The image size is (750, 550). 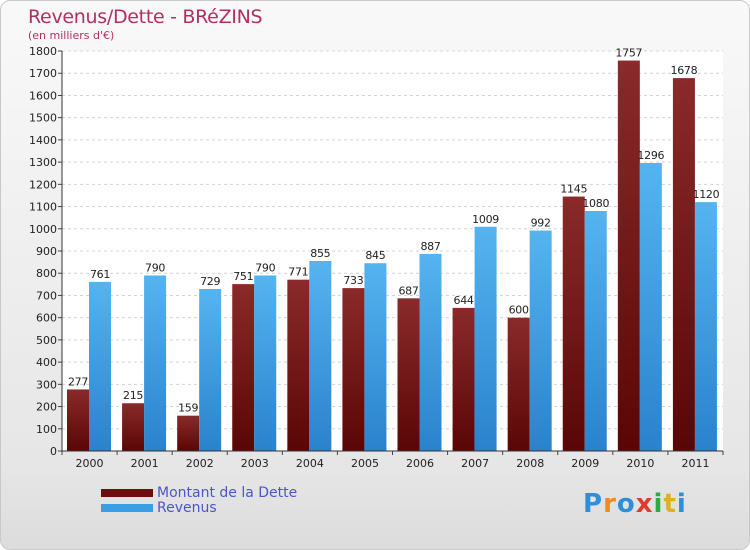 I want to click on data-label-revenus: 992, so click(x=541, y=223).